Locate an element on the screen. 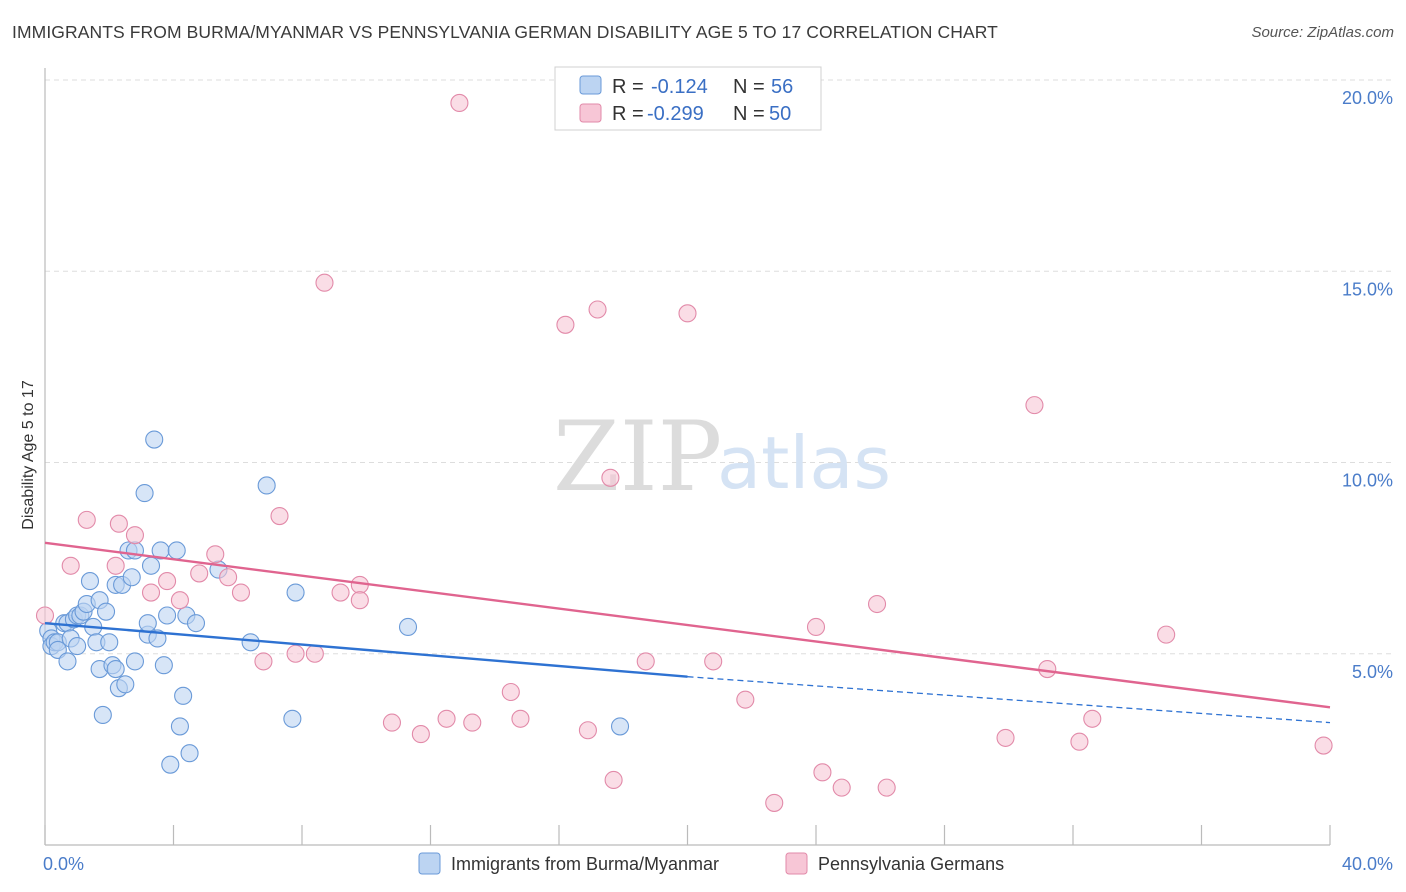 The image size is (1406, 892). legend-r-value-2: -0.299 is located at coordinates (675, 114).